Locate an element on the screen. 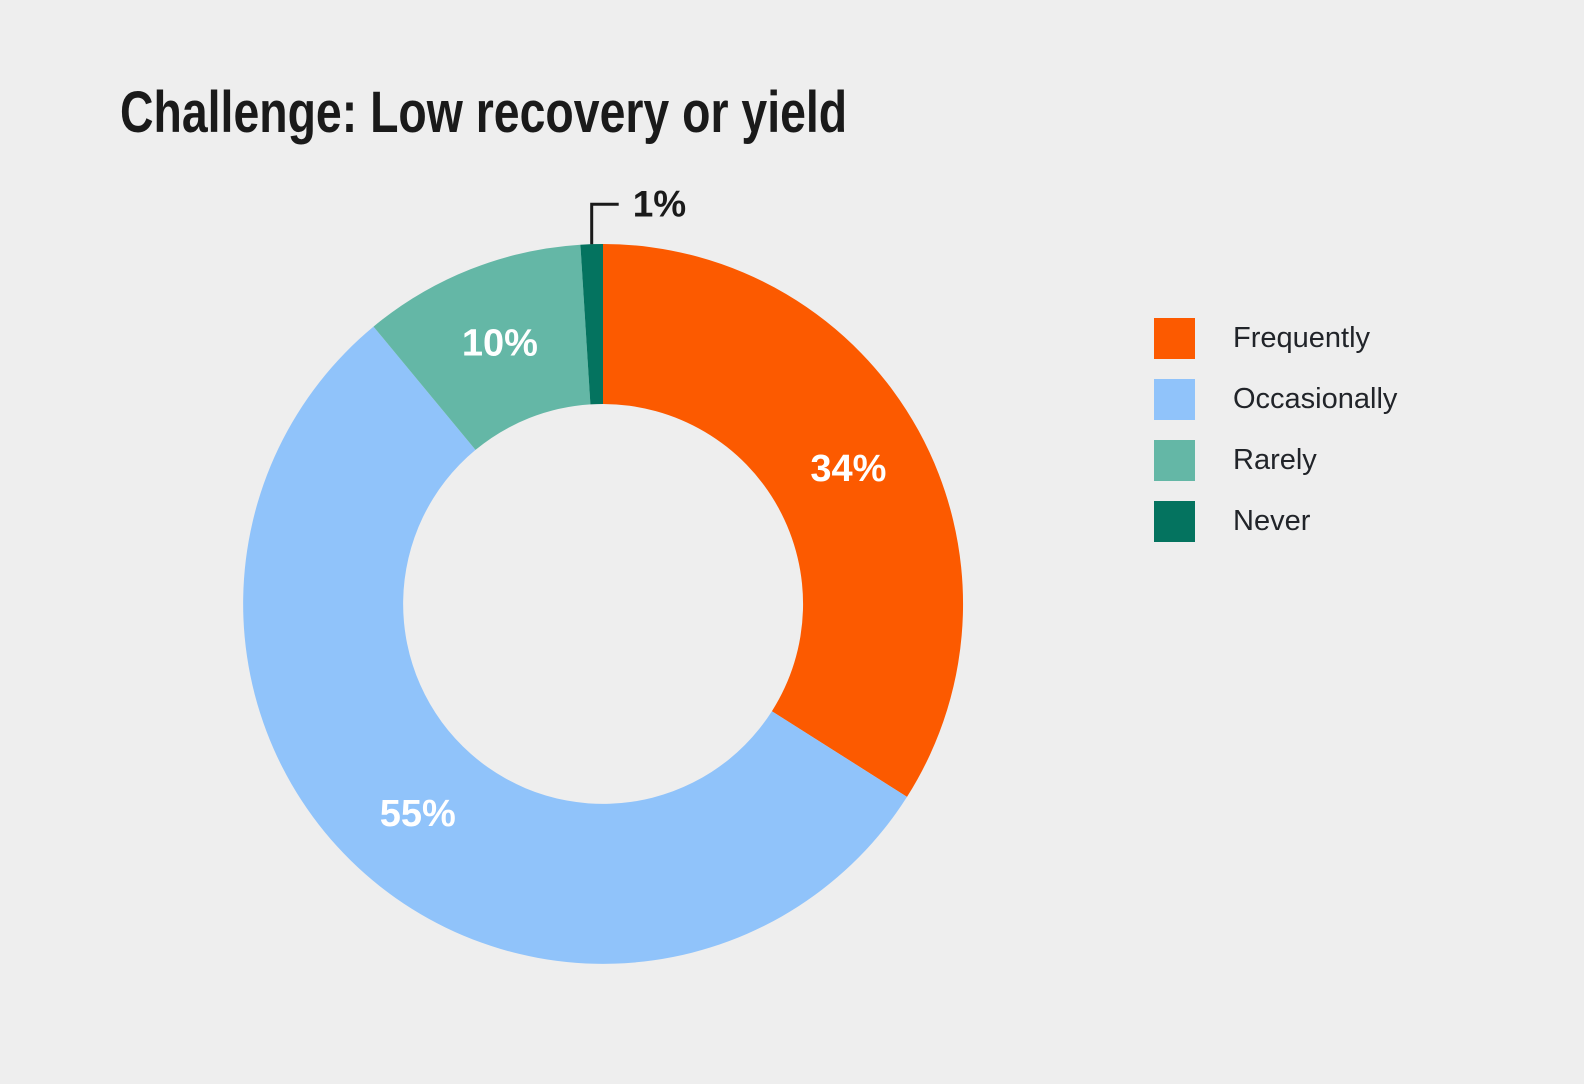  legend-item-rarely: Rarely is located at coordinates (1275, 460).